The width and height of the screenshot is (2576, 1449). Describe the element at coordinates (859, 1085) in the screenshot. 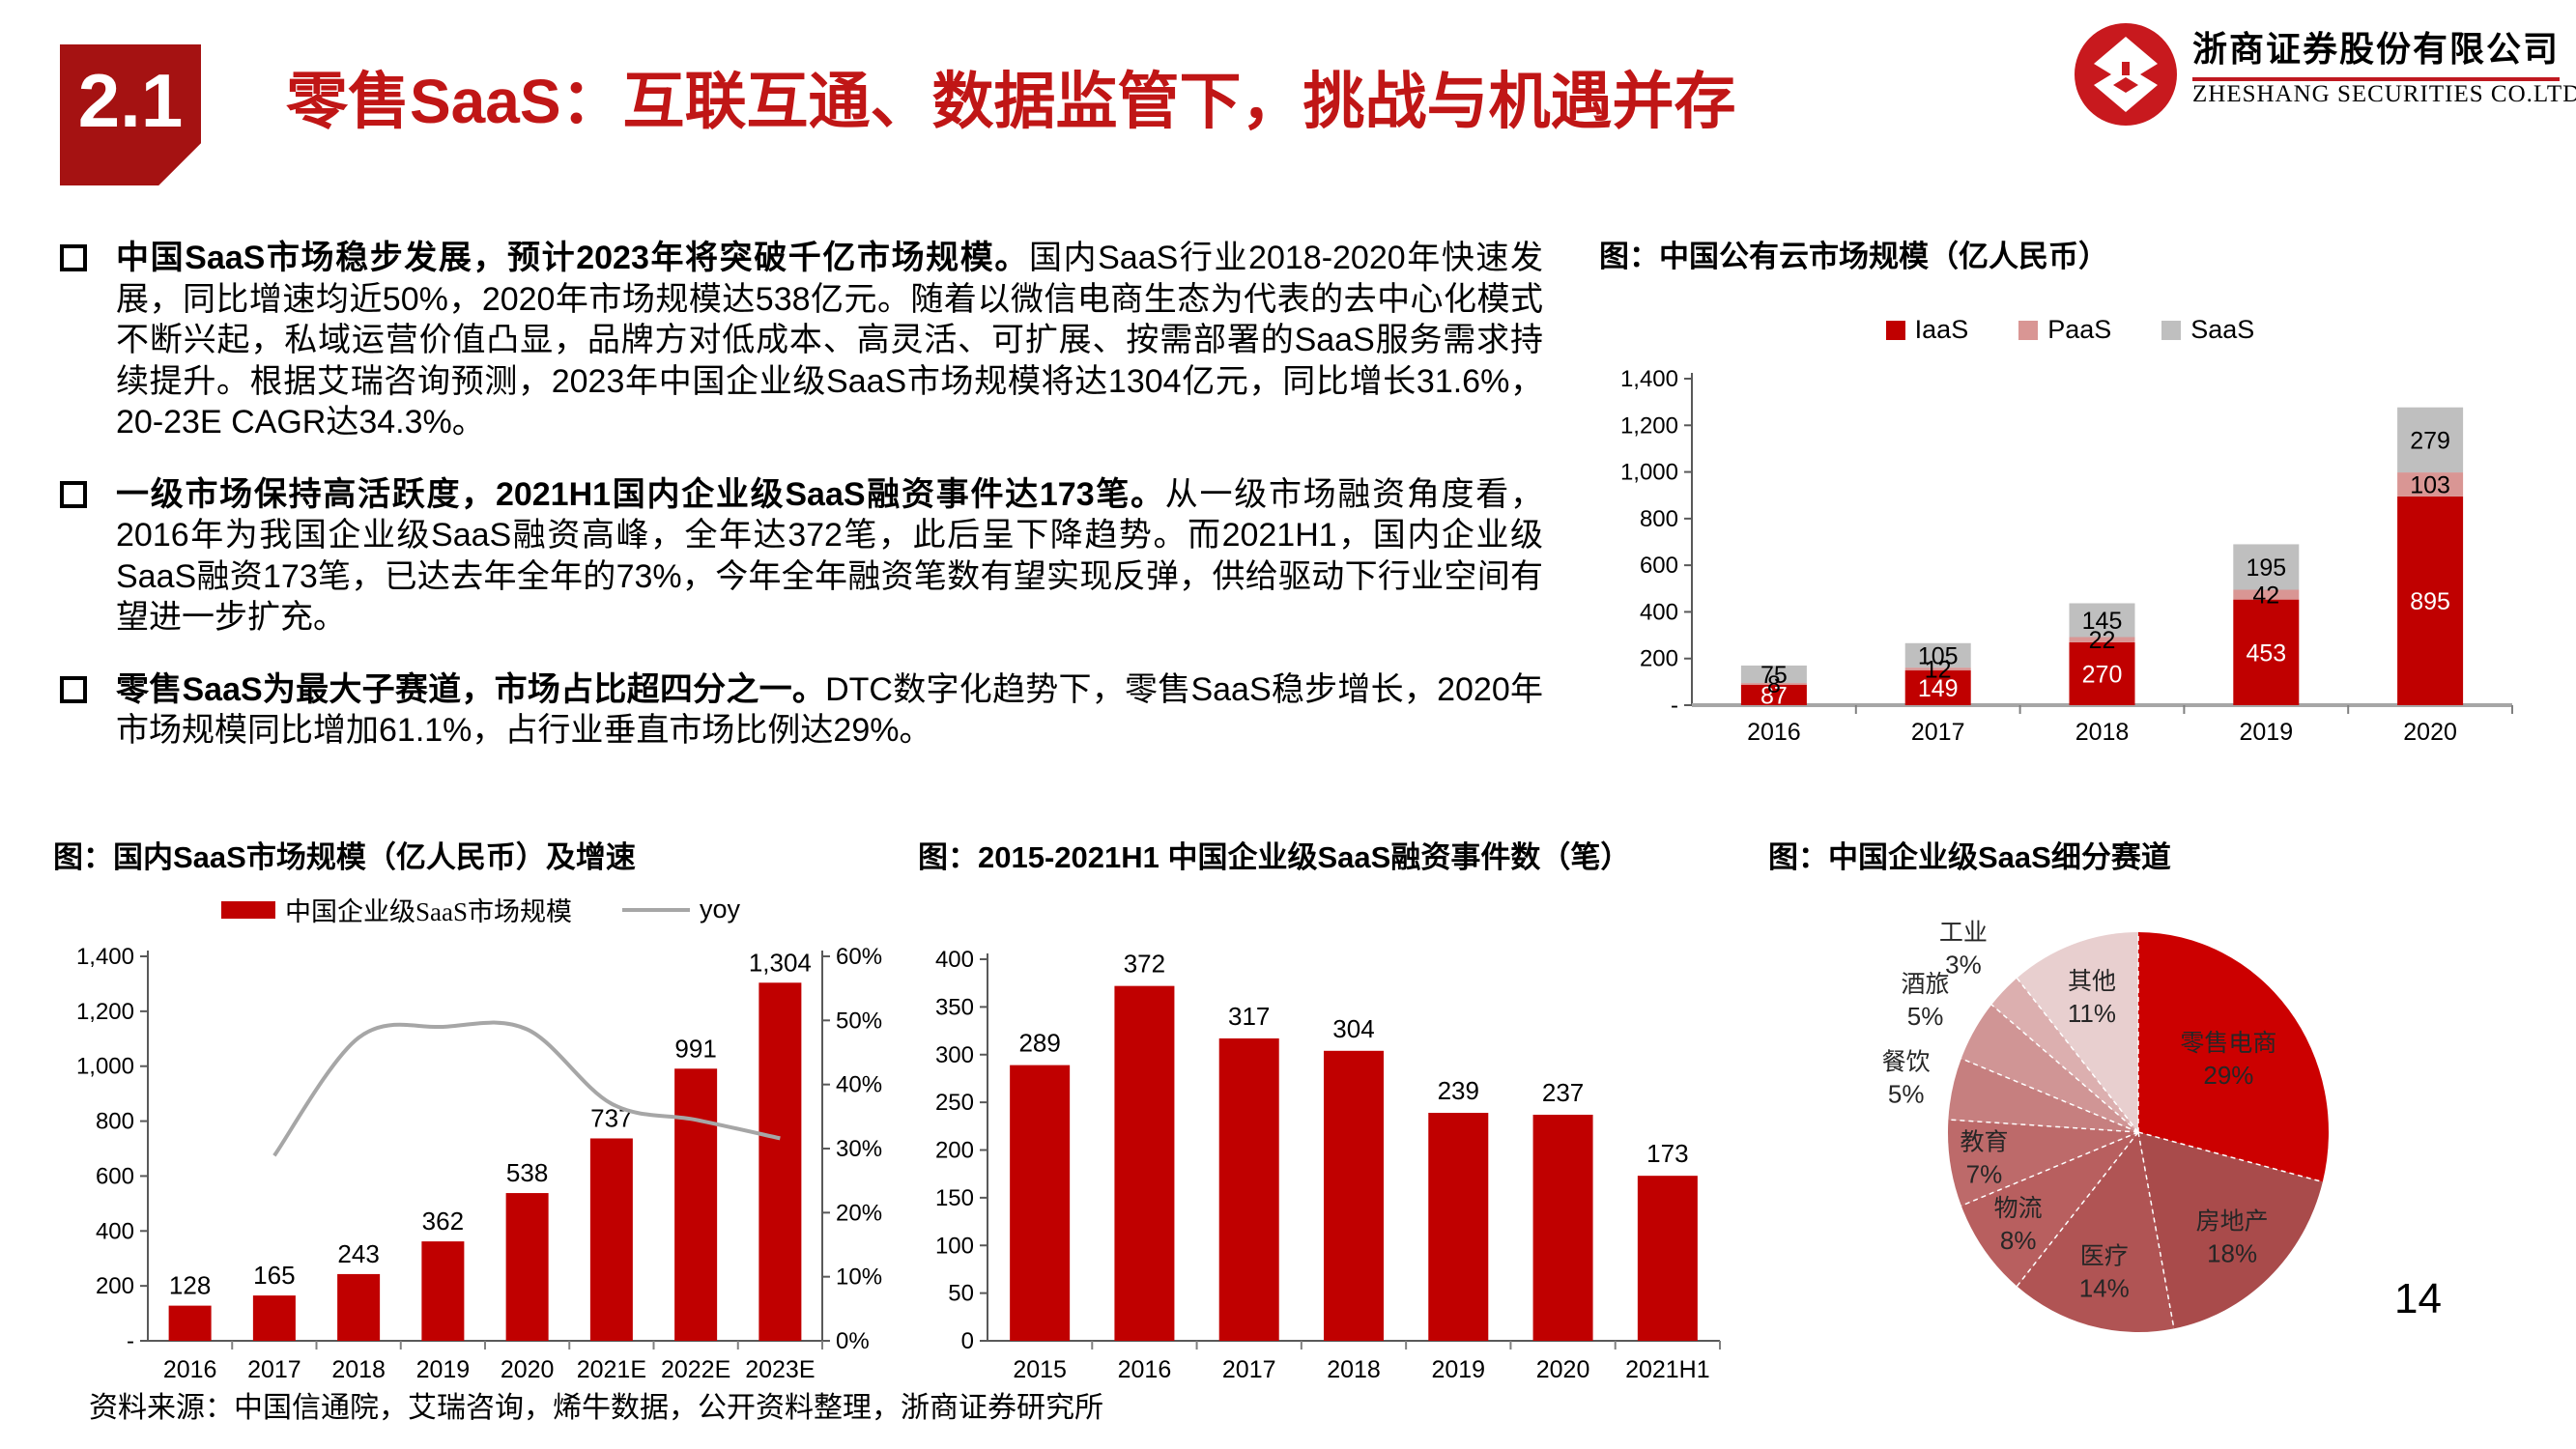

I see `svg-text: 40%` at that location.